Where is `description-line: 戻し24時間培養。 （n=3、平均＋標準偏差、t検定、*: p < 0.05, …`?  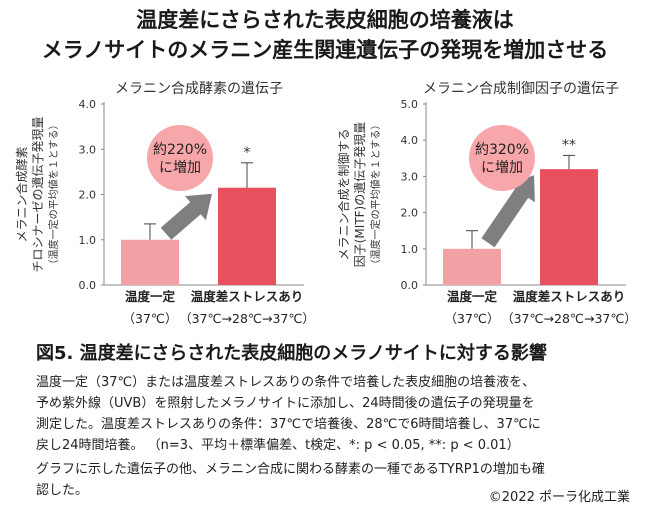 description-line: 戻し24時間培養。 （n=3、平均＋標準偏差、t検定、*: p < 0.05, … is located at coordinates (278, 445).